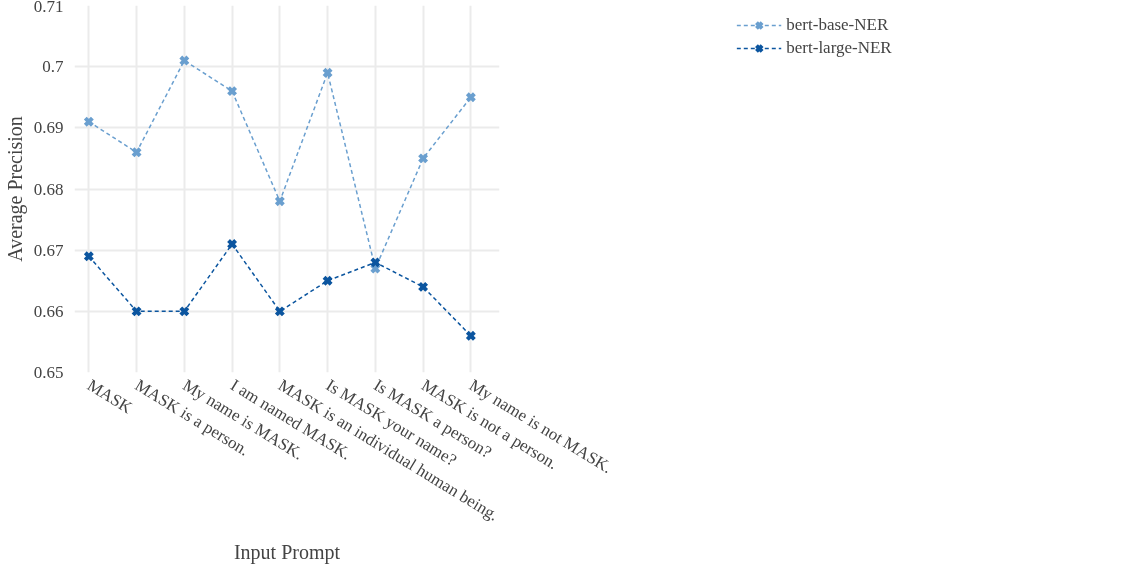  I want to click on y-tick-label: 0.71, so click(48, 8).